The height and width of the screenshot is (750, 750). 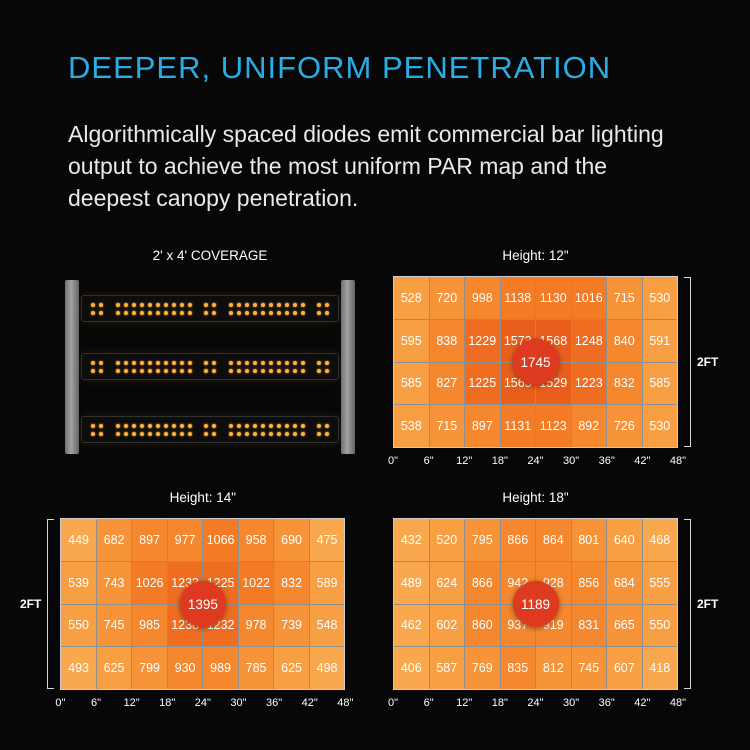 I want to click on par-cell: 682, so click(x=114, y=540).